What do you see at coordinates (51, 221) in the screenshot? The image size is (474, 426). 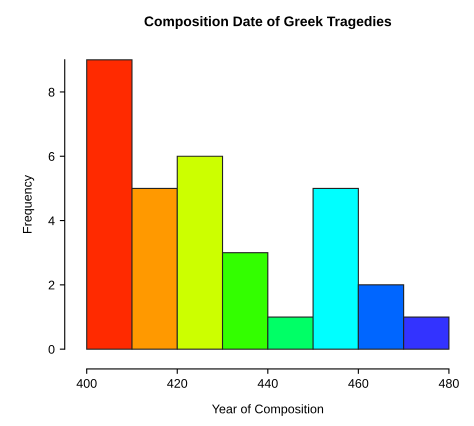 I see `y-tick-label: 4` at bounding box center [51, 221].